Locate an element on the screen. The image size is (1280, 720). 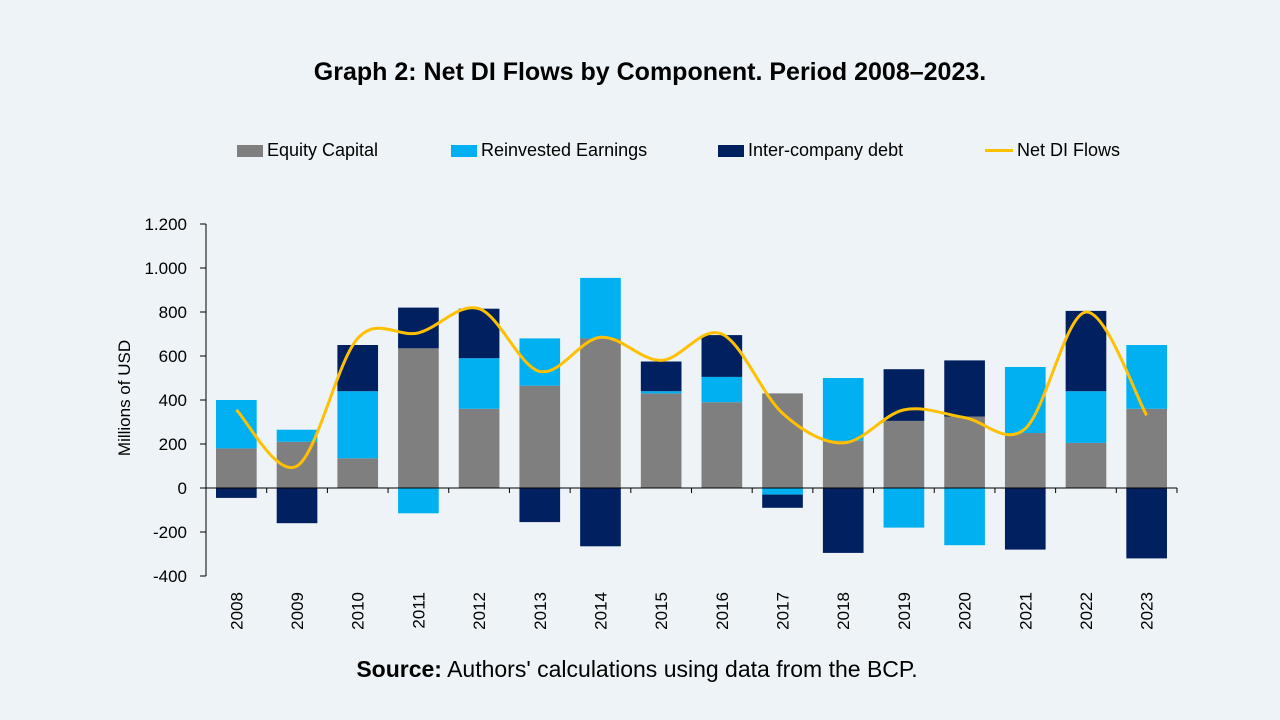
bar-equity-capital-2016 is located at coordinates (722, 445).